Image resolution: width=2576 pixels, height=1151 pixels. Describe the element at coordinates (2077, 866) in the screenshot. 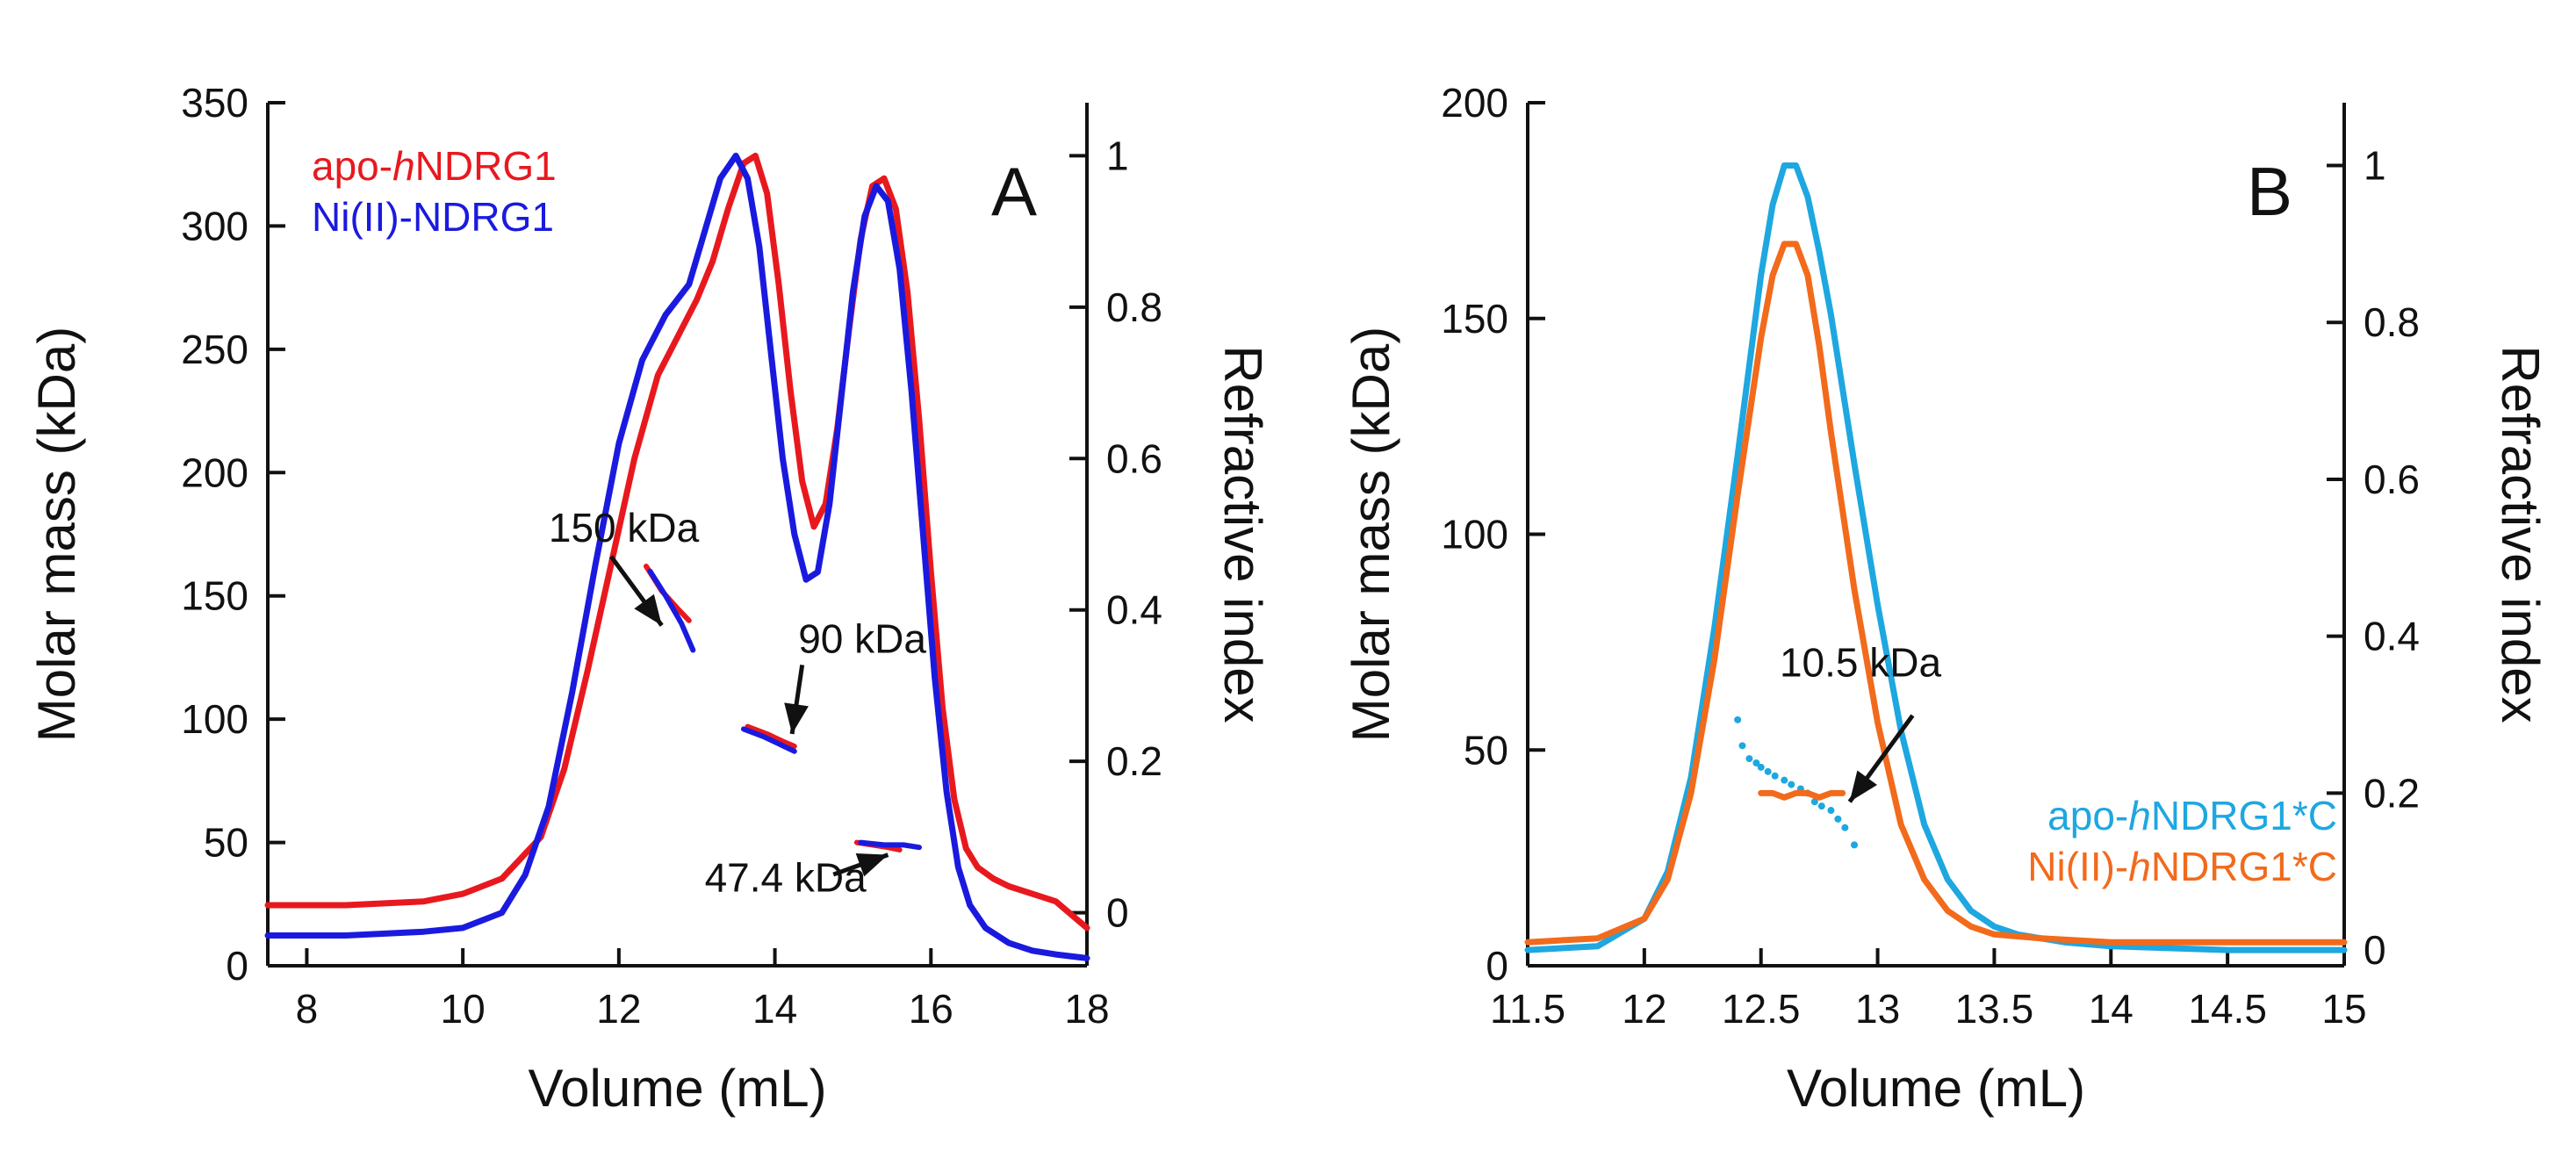

I see `legend-prefix: Ni(II)-` at that location.